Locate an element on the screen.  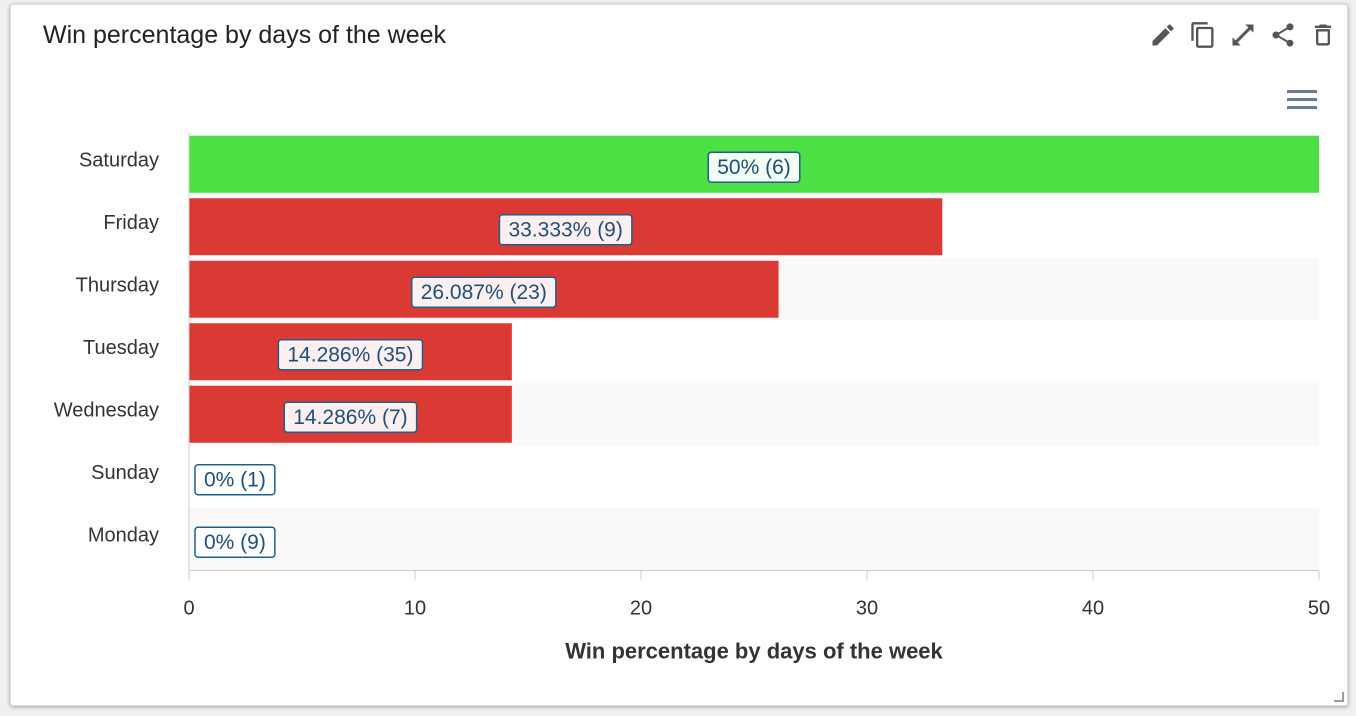
chart-title: Win percentage by days of the week is located at coordinates (245, 35).